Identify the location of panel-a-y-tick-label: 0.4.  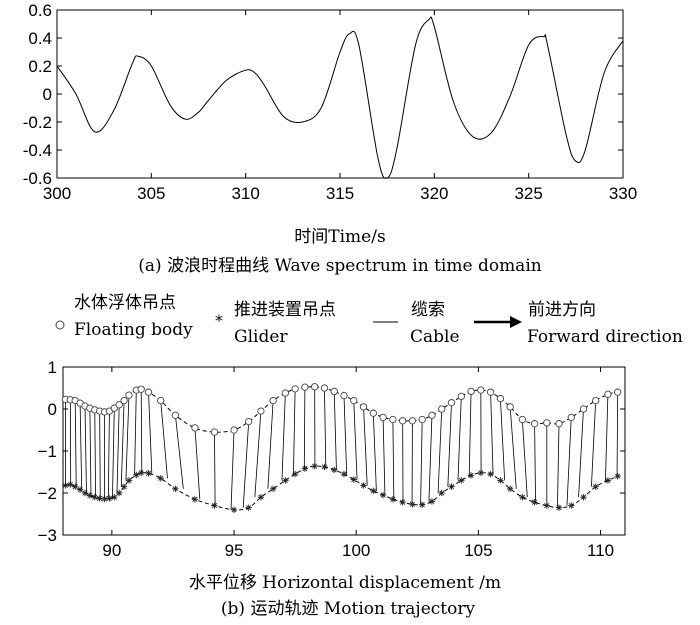
(40, 38).